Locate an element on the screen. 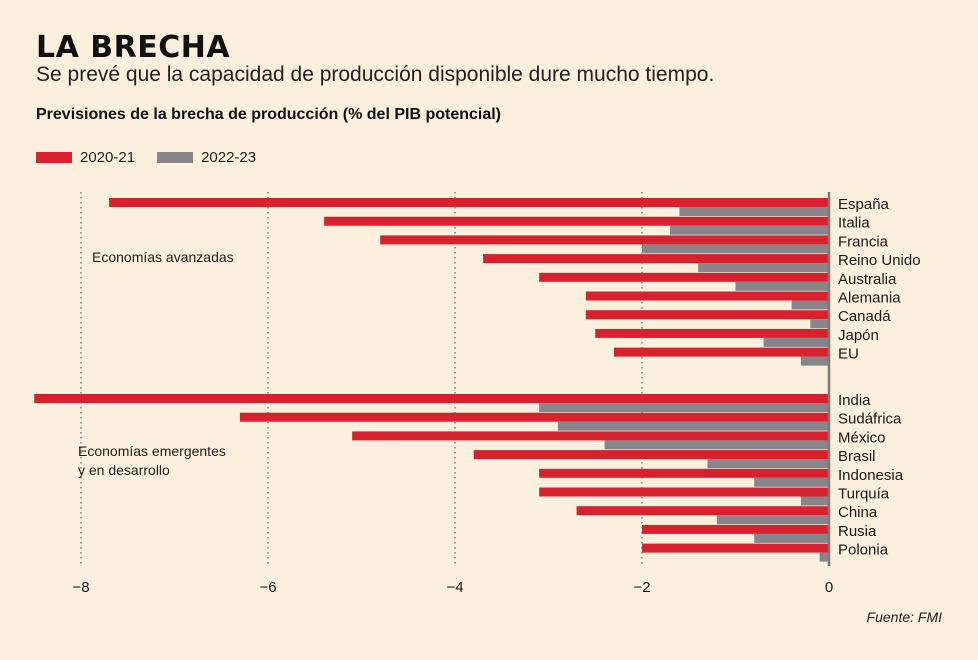 The width and height of the screenshot is (978, 660). x-tick-label: −4 is located at coordinates (454, 587).